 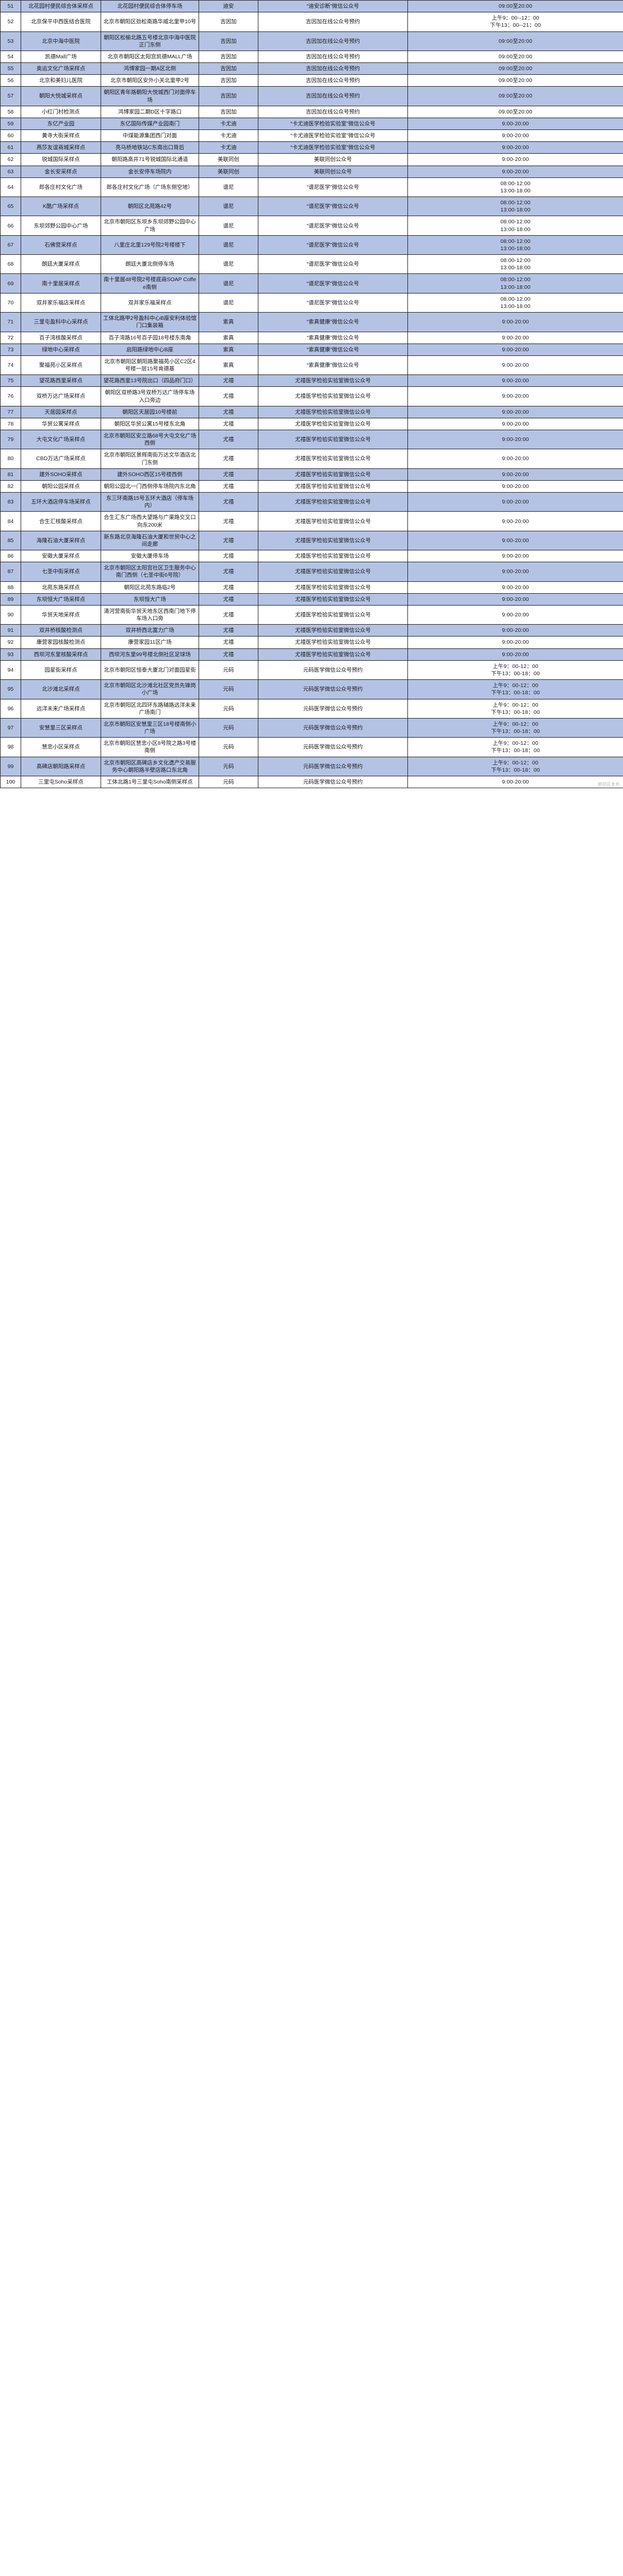 I want to click on site-name: 北京保平中西医结合医院, so click(x=61, y=22).